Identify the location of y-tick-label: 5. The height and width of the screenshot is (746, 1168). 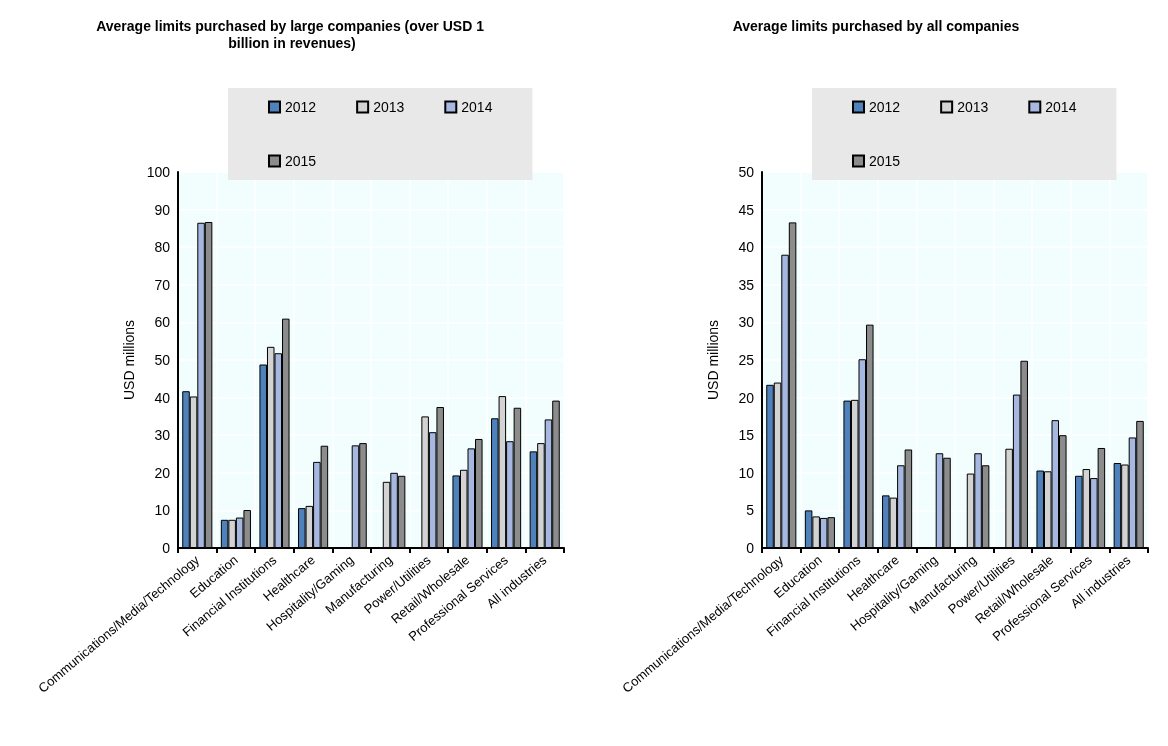
(750, 510).